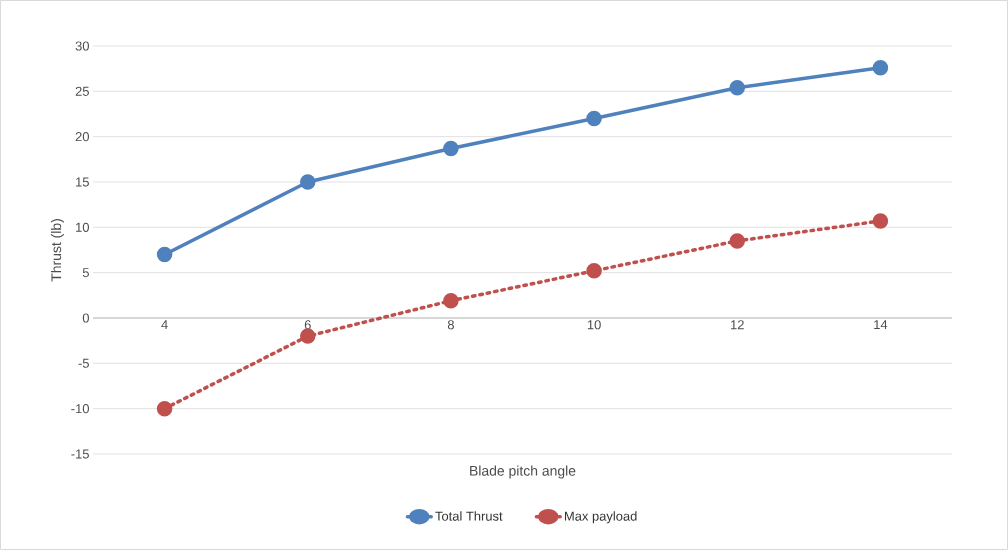 The image size is (1008, 550). Describe the element at coordinates (82, 182) in the screenshot. I see `y-tick-label: 15` at that location.